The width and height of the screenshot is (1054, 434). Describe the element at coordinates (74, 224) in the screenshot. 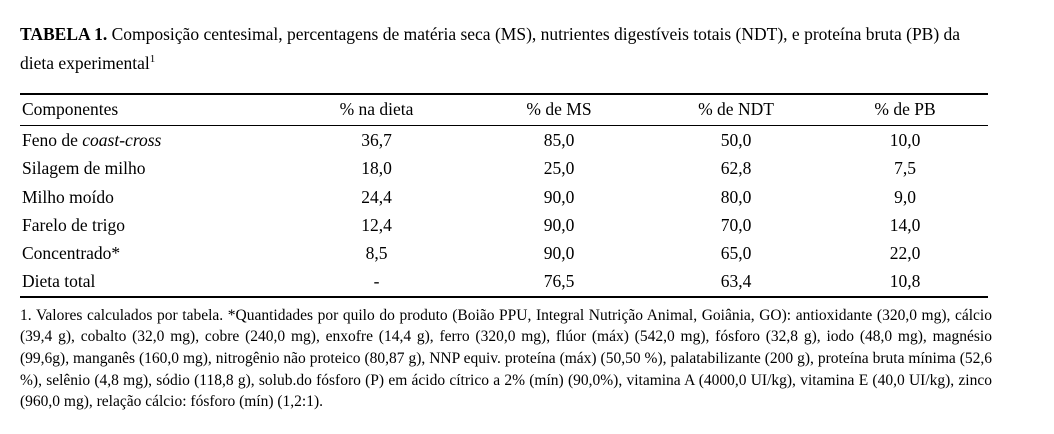

I see `component-name: Farelo de trigo` at that location.